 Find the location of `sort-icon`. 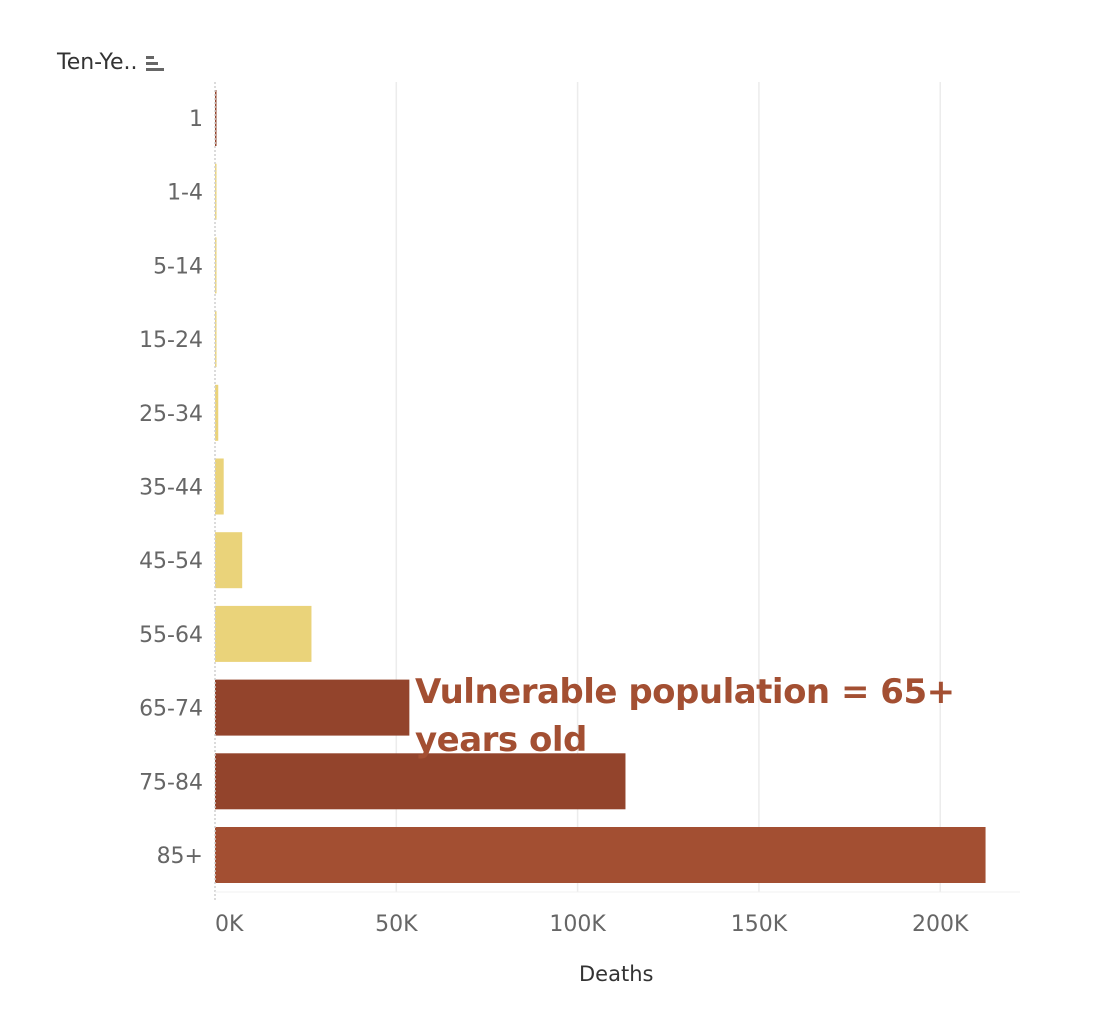

sort-icon is located at coordinates (155, 63).